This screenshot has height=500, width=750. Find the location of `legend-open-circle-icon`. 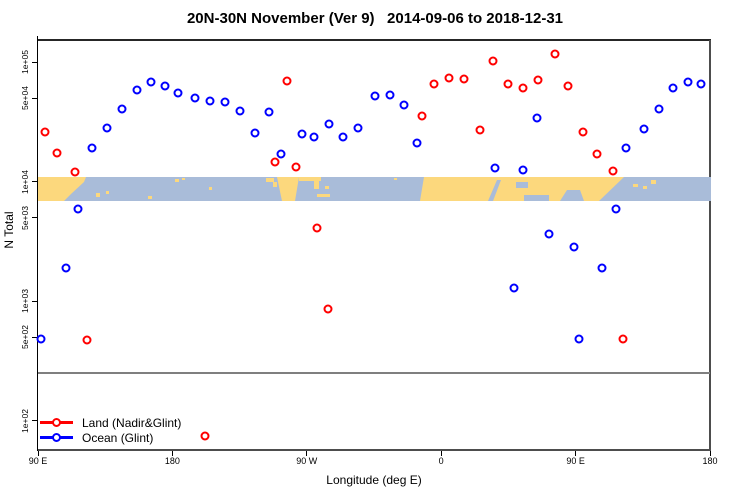

legend-open-circle-icon is located at coordinates (56, 437).